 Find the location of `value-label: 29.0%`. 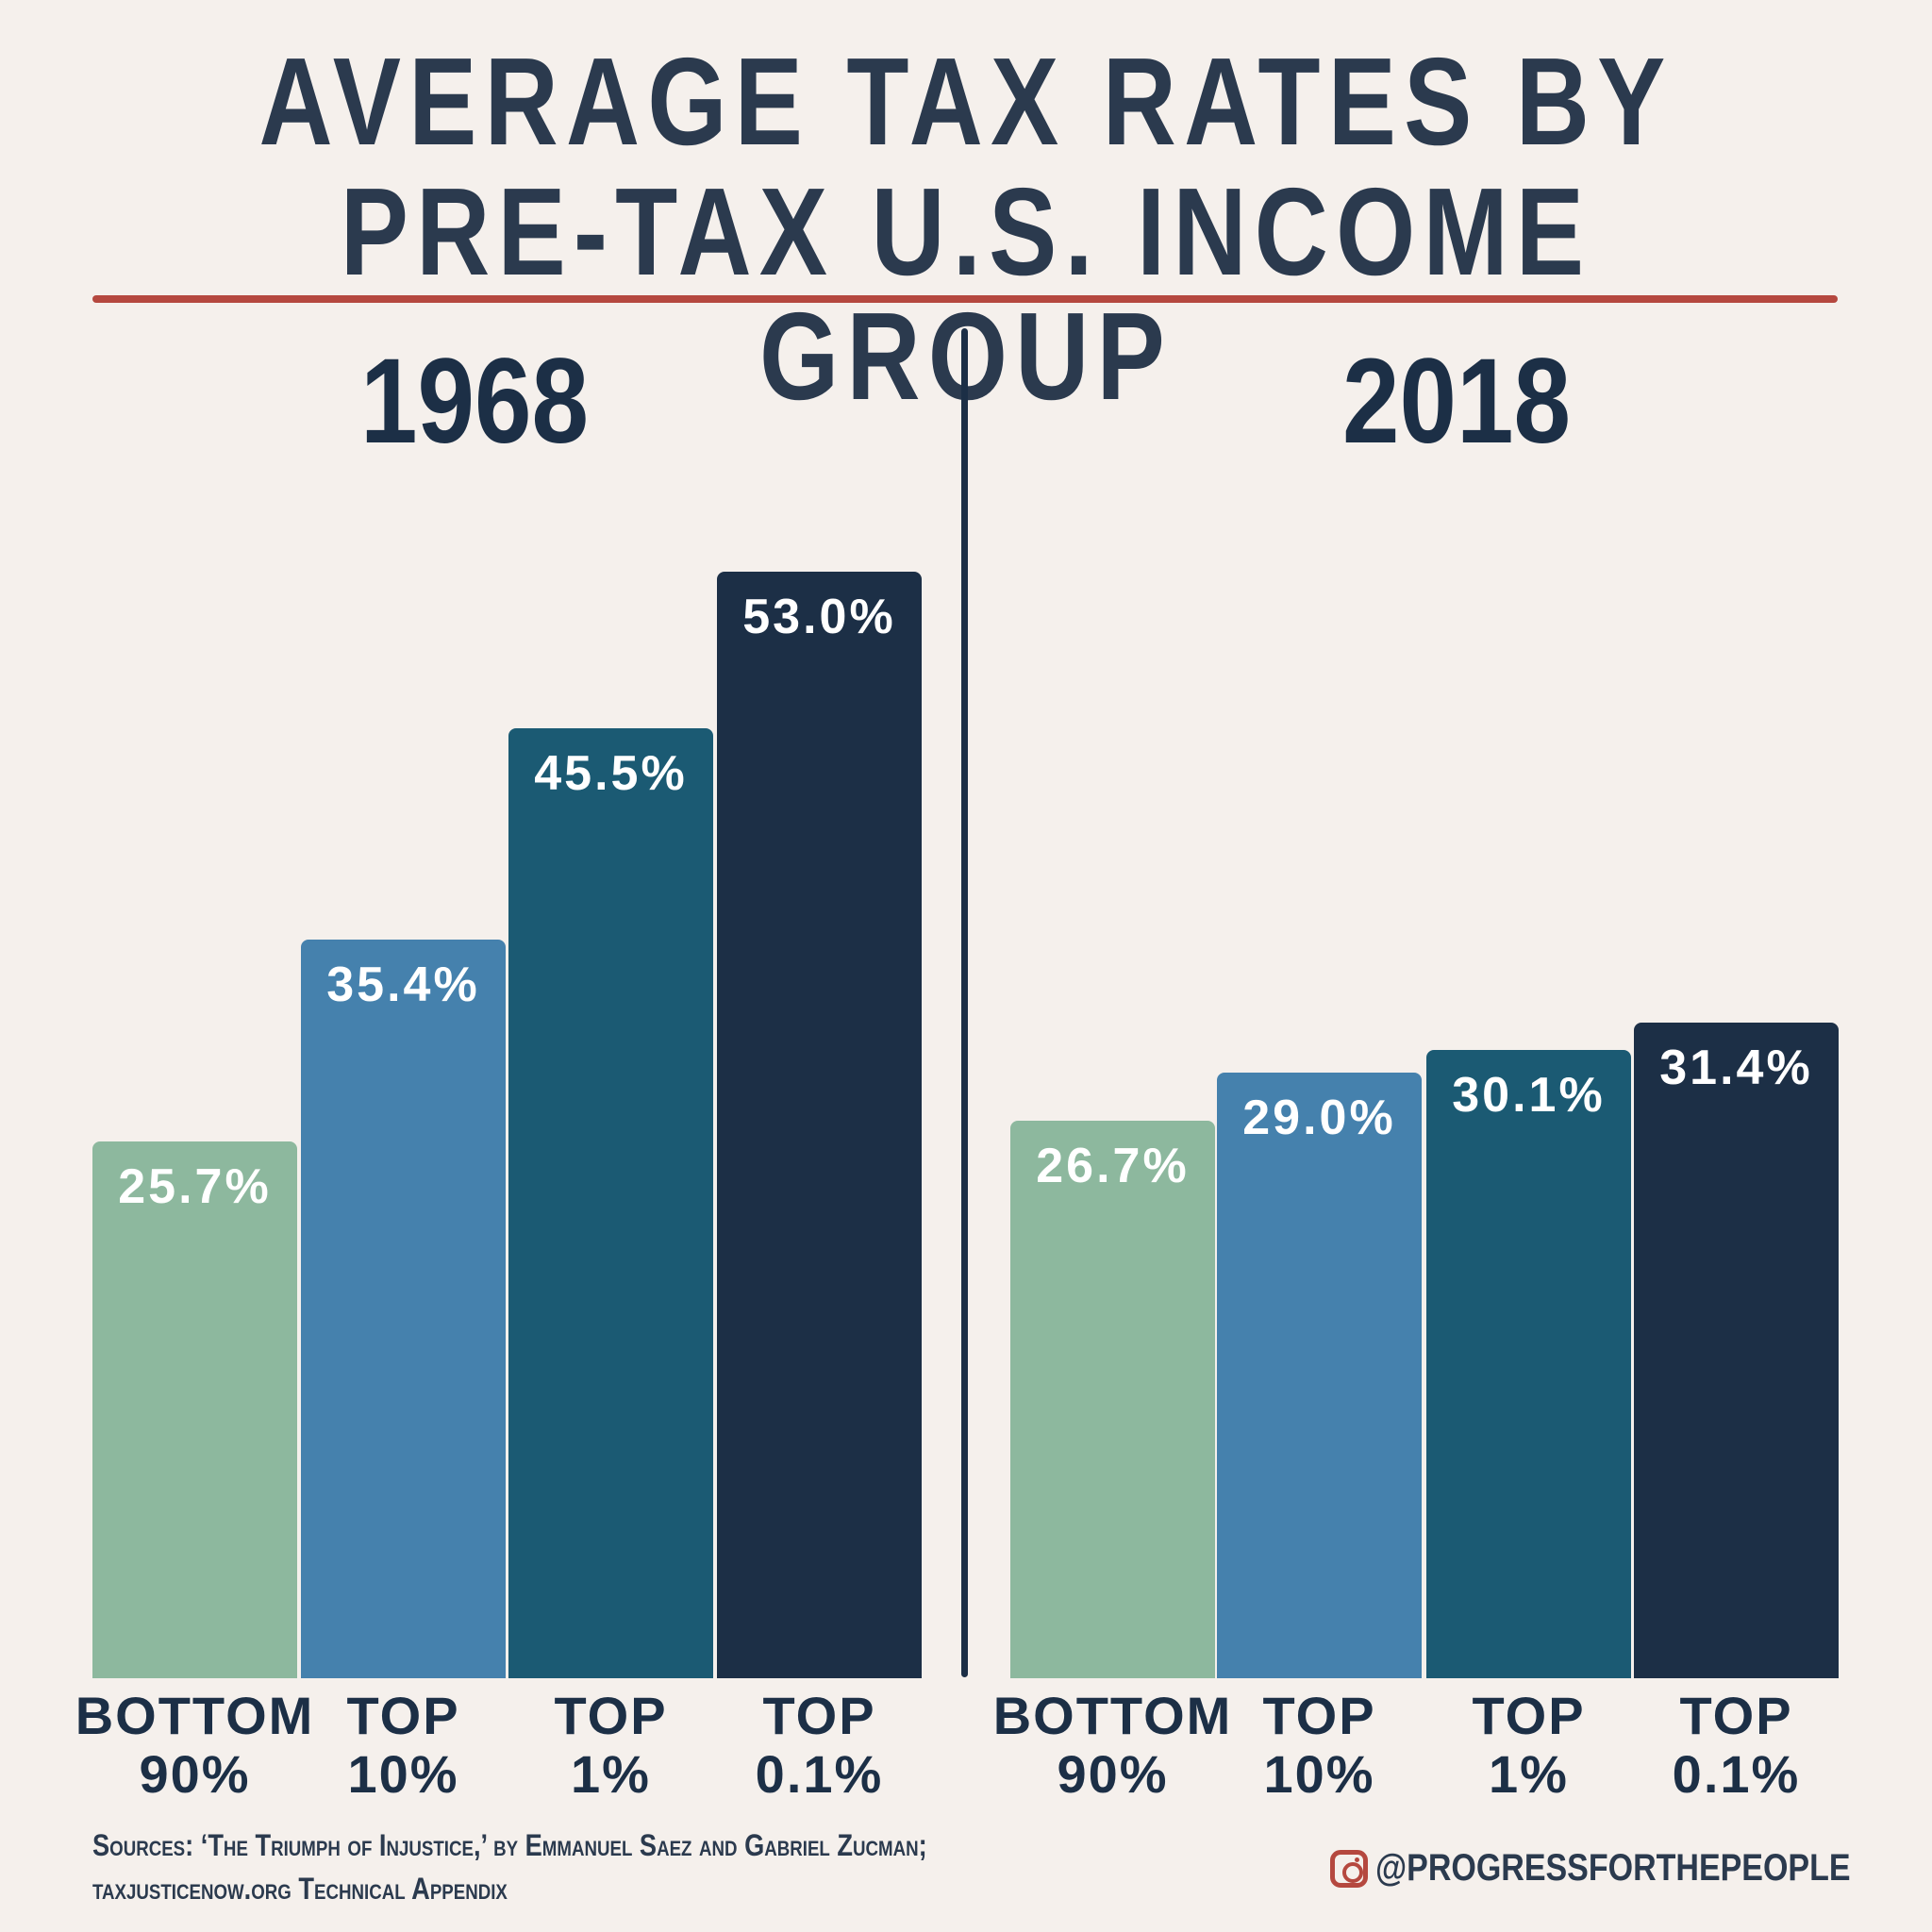

value-label: 29.0% is located at coordinates (1319, 1118).